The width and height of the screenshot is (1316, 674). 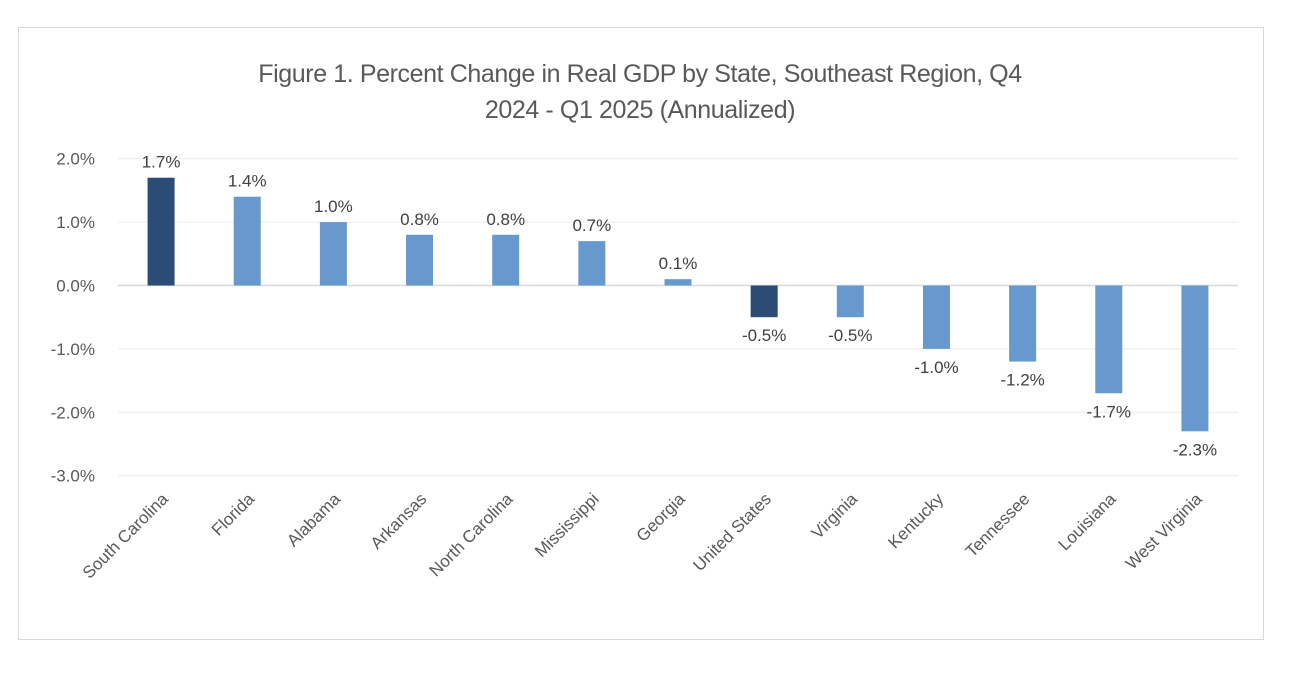 I want to click on bar-georgia, so click(x=678, y=282).